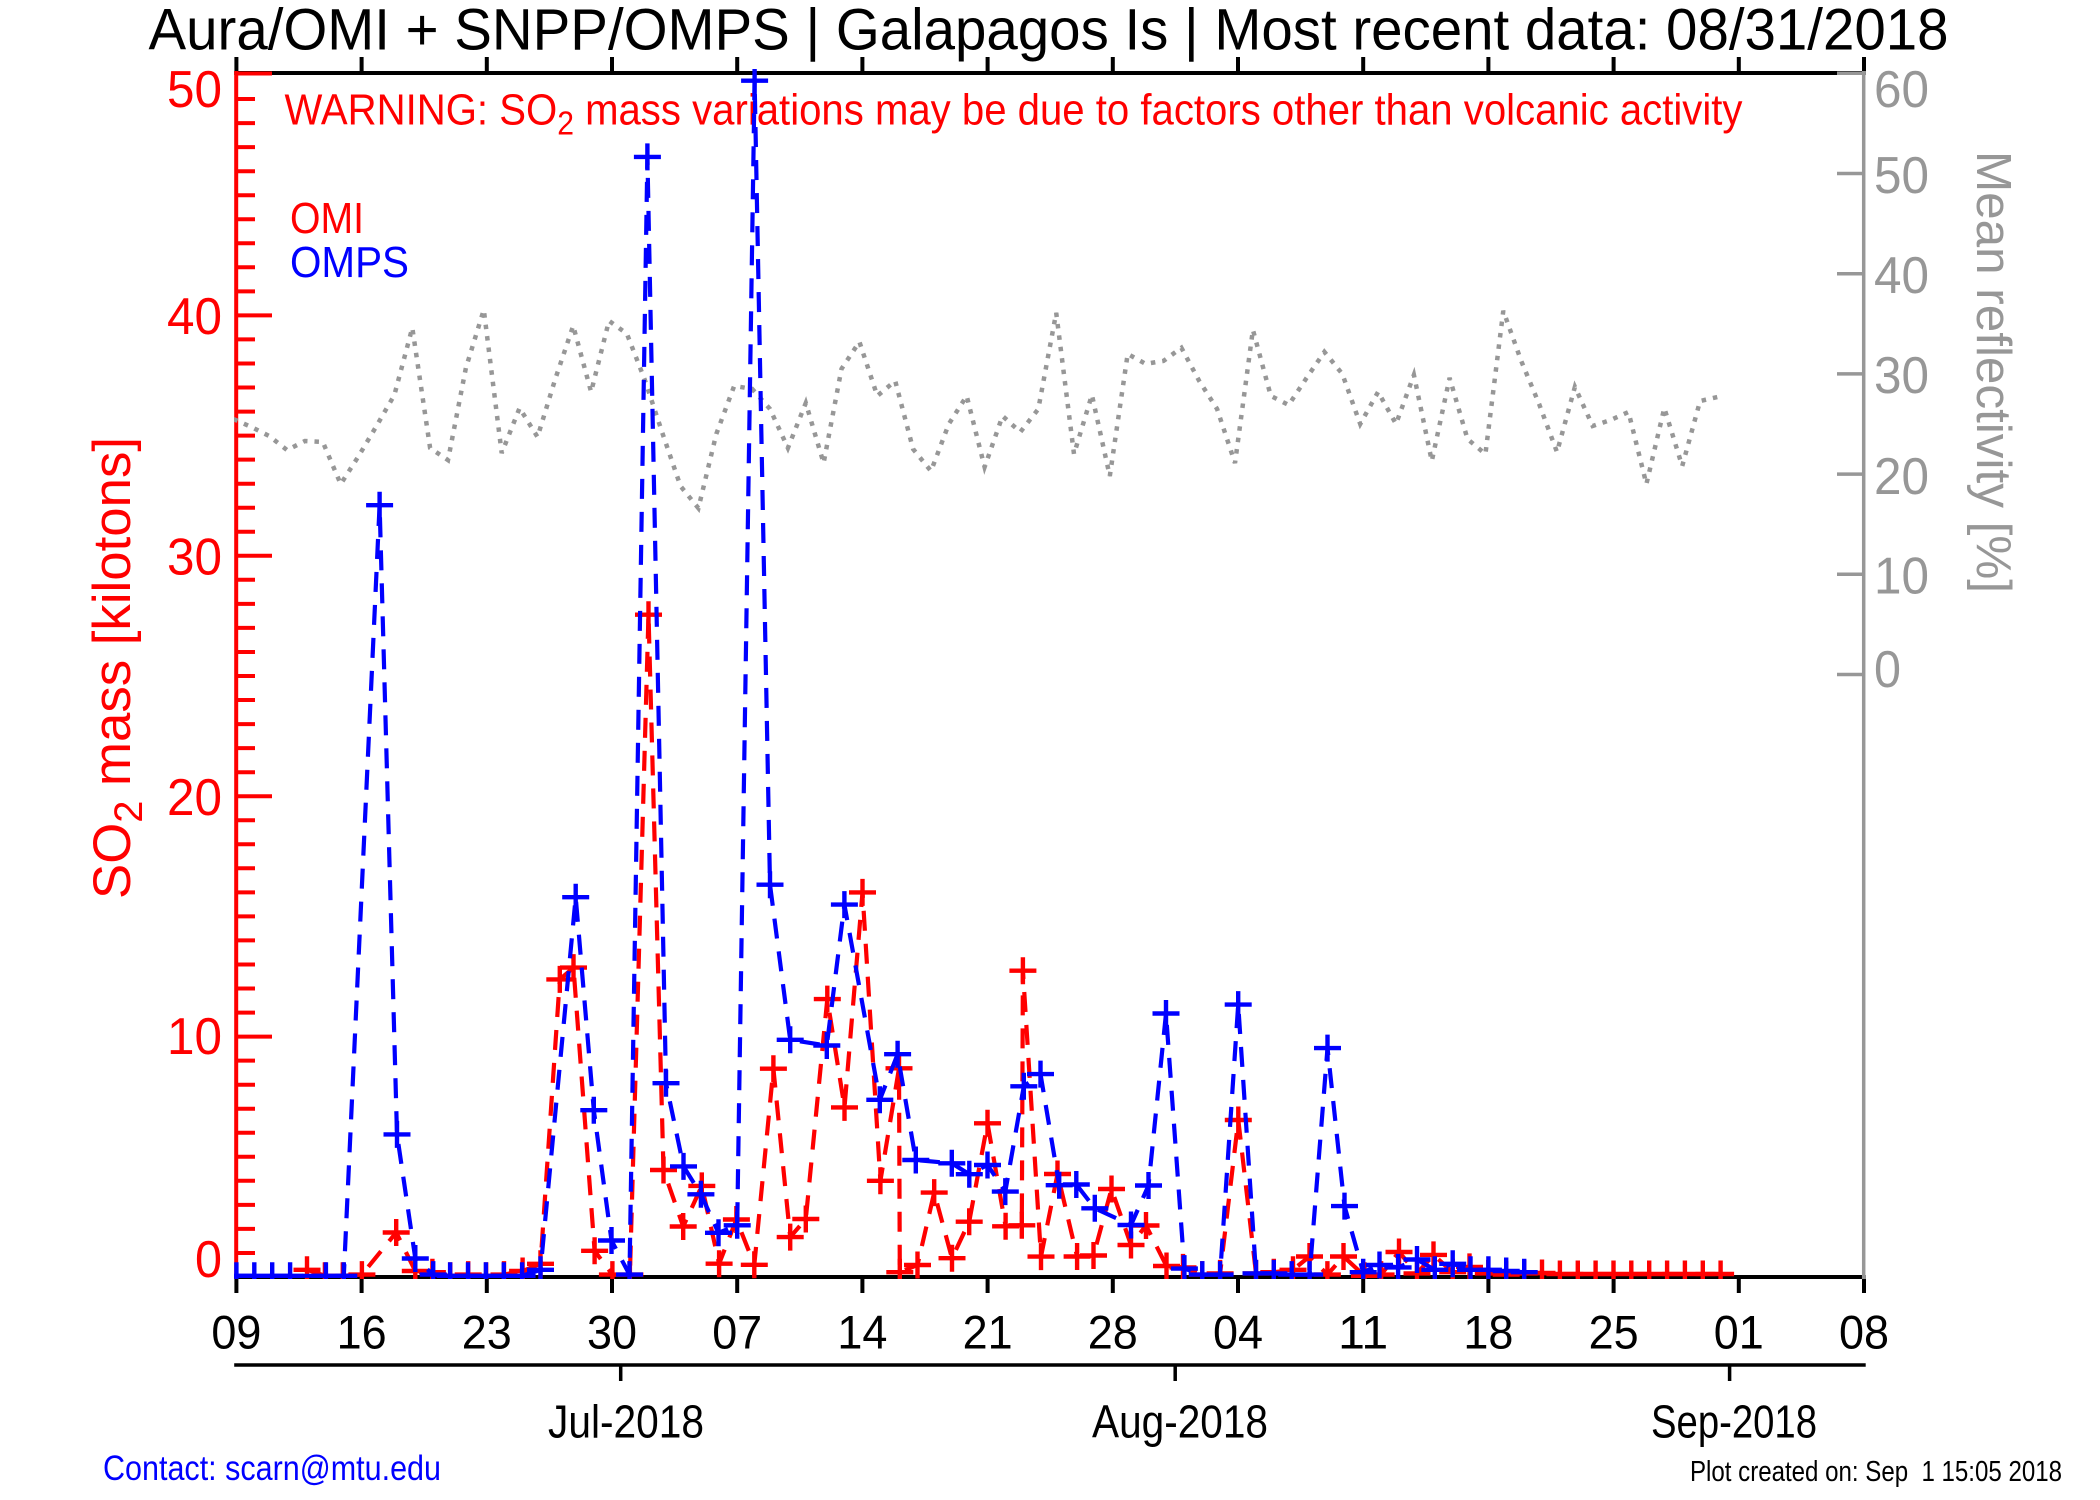  I want to click on svg-text: Mean reflectivity [%], so click(1993, 372).